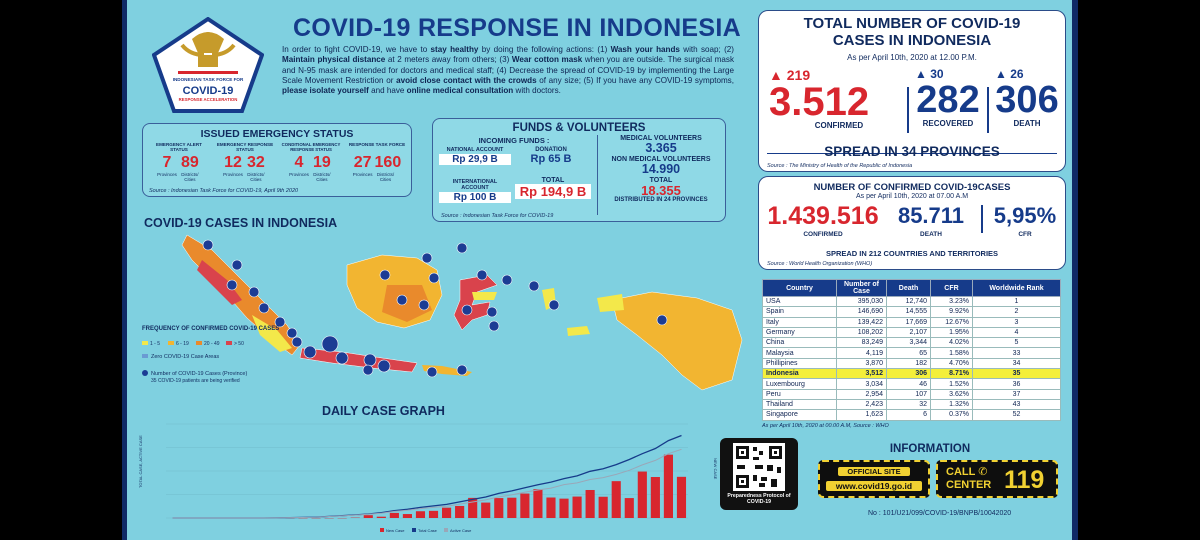 Image resolution: width=1200 pixels, height=540 pixels. Describe the element at coordinates (362, 174) in the screenshot. I see `provinces-unit: Provinces` at that location.